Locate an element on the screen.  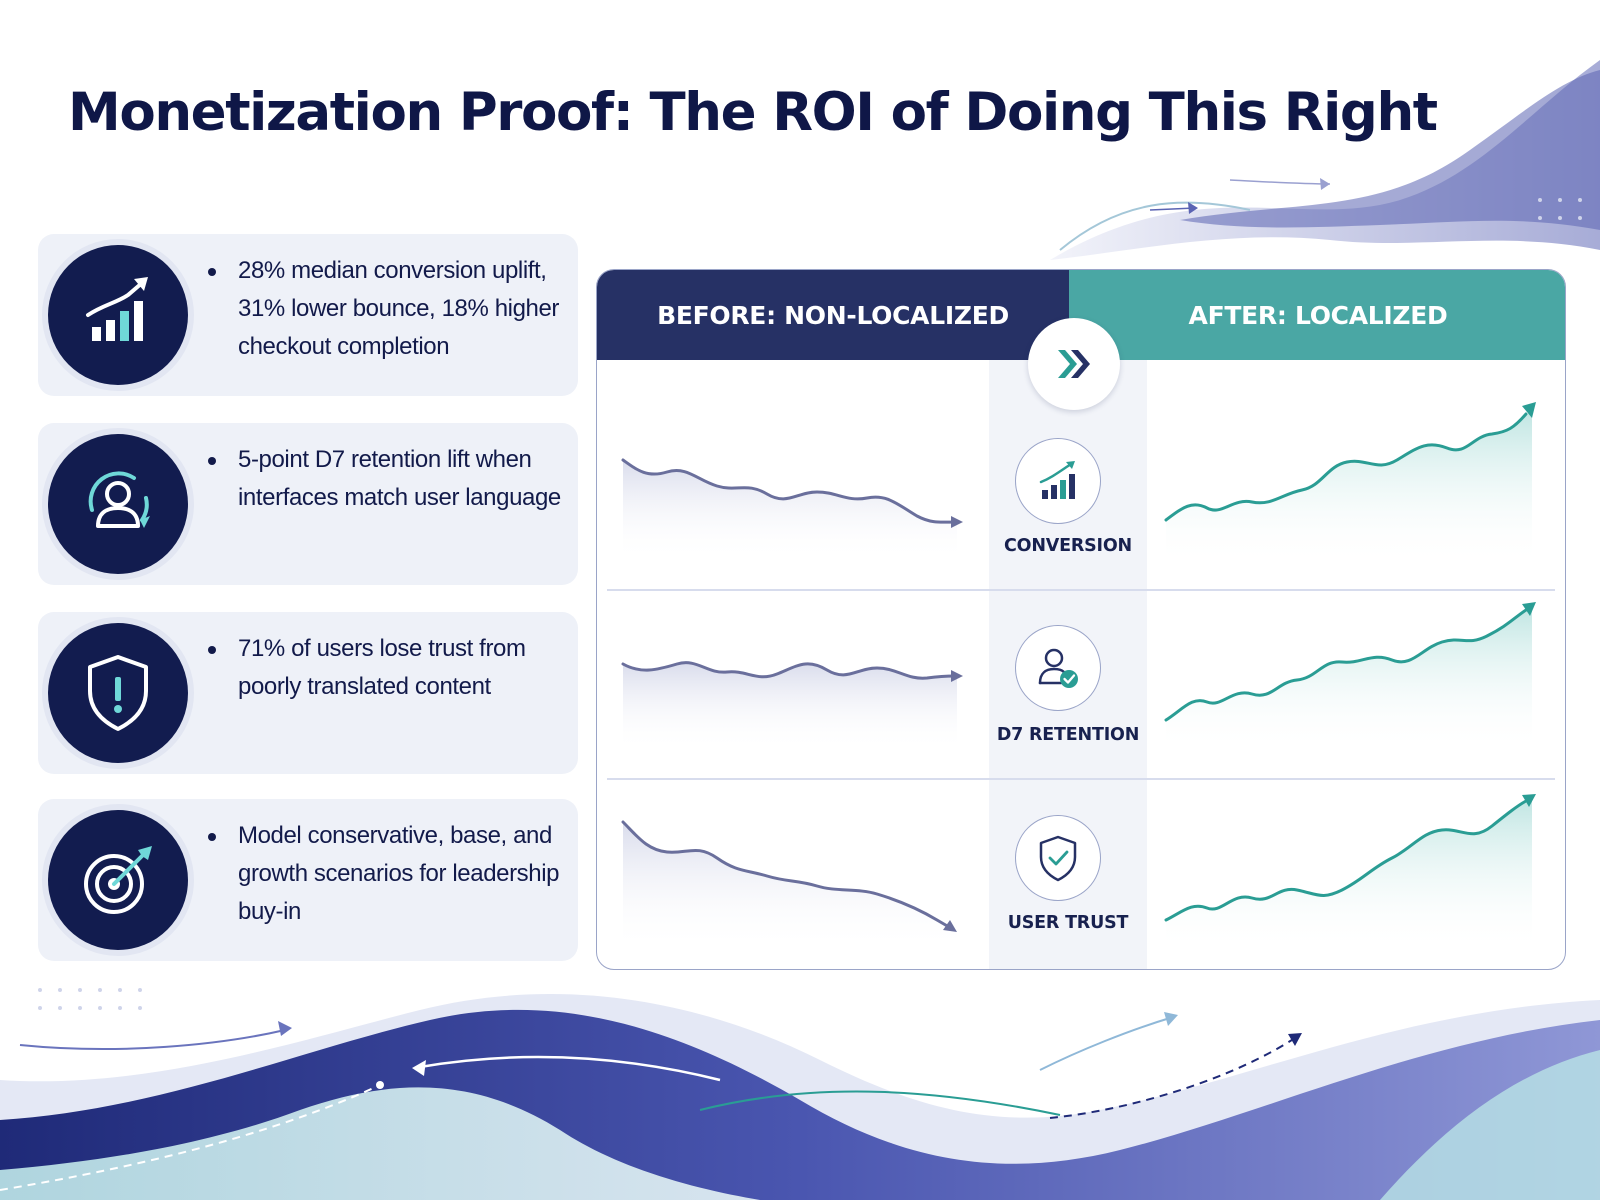
target-arrow-icon is located at coordinates (118, 880).